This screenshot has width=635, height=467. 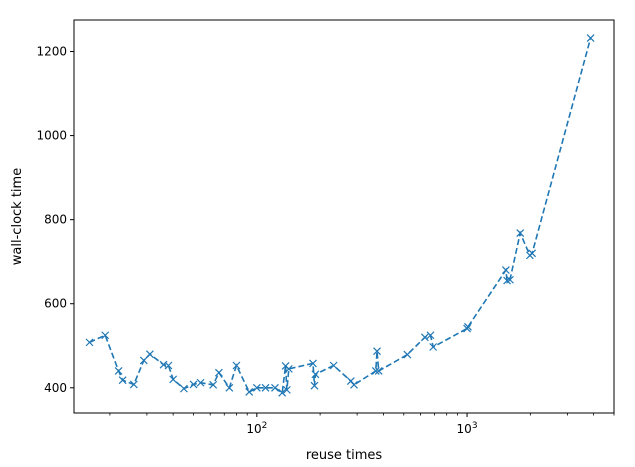 What do you see at coordinates (17, 216) in the screenshot?
I see `y-axis-label: wall-clock time` at bounding box center [17, 216].